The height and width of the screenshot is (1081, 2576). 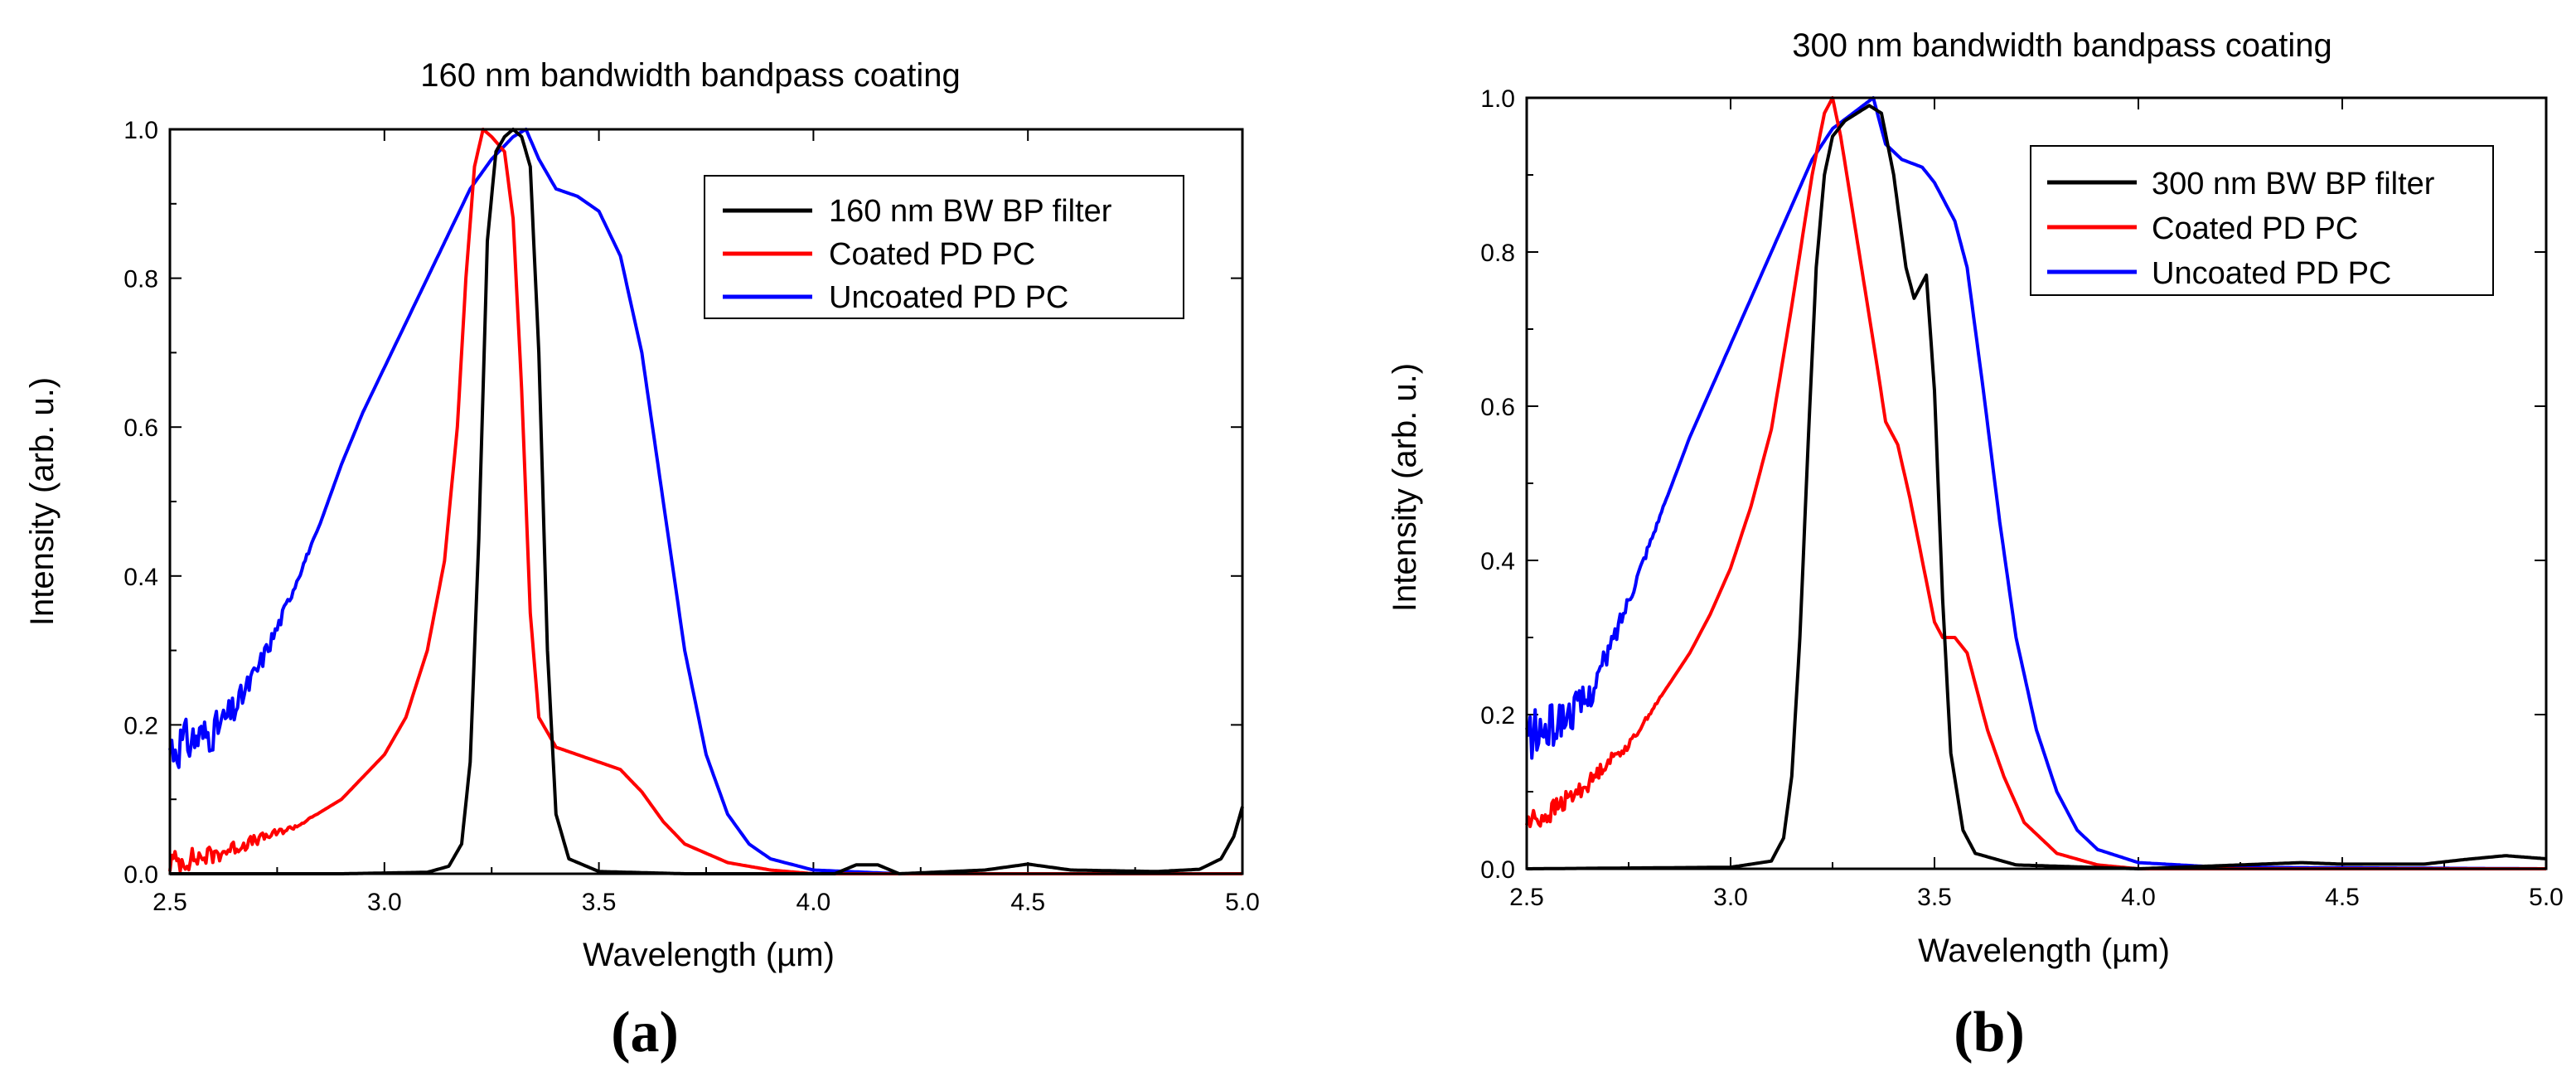 I want to click on panel-a-ytick-label: 1.0, so click(x=140, y=130).